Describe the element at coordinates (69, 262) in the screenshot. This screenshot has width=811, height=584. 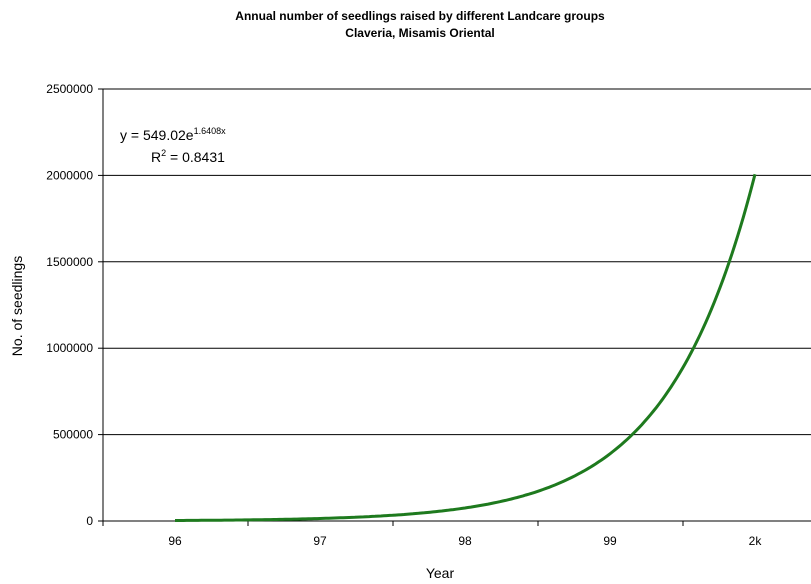
I see `y-tick-label: 1500000` at that location.